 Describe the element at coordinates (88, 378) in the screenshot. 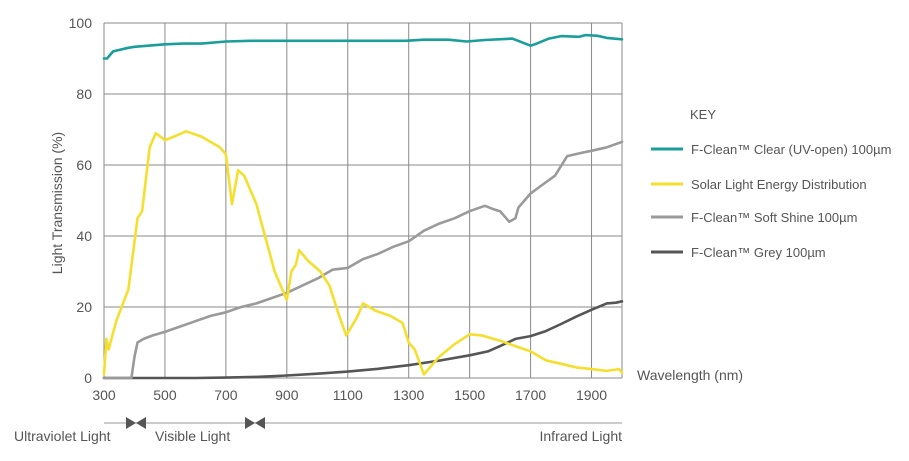

I see `y-tick-label: 0` at that location.